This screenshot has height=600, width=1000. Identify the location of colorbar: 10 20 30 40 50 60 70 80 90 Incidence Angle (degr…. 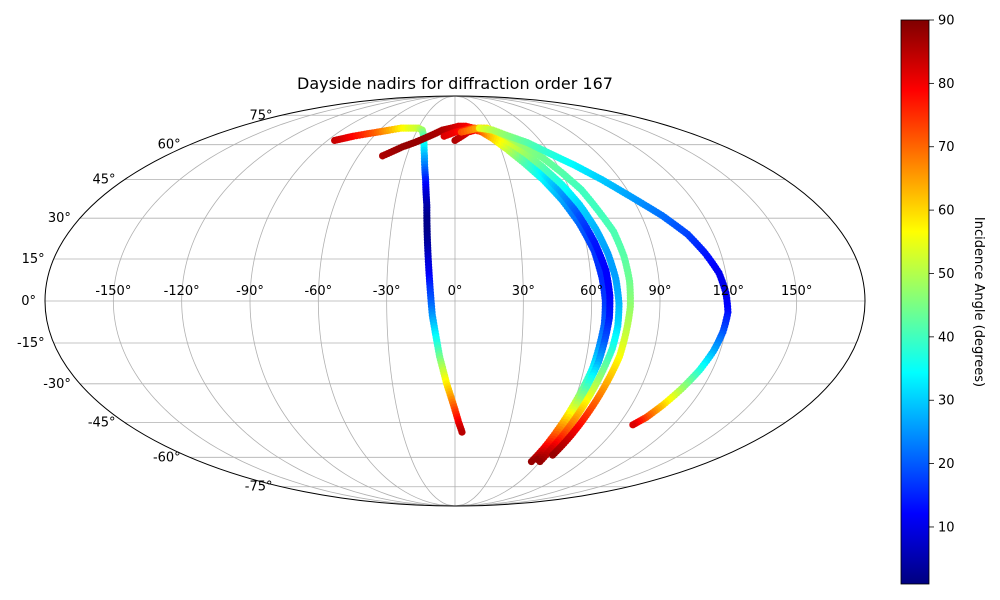
(943, 299).